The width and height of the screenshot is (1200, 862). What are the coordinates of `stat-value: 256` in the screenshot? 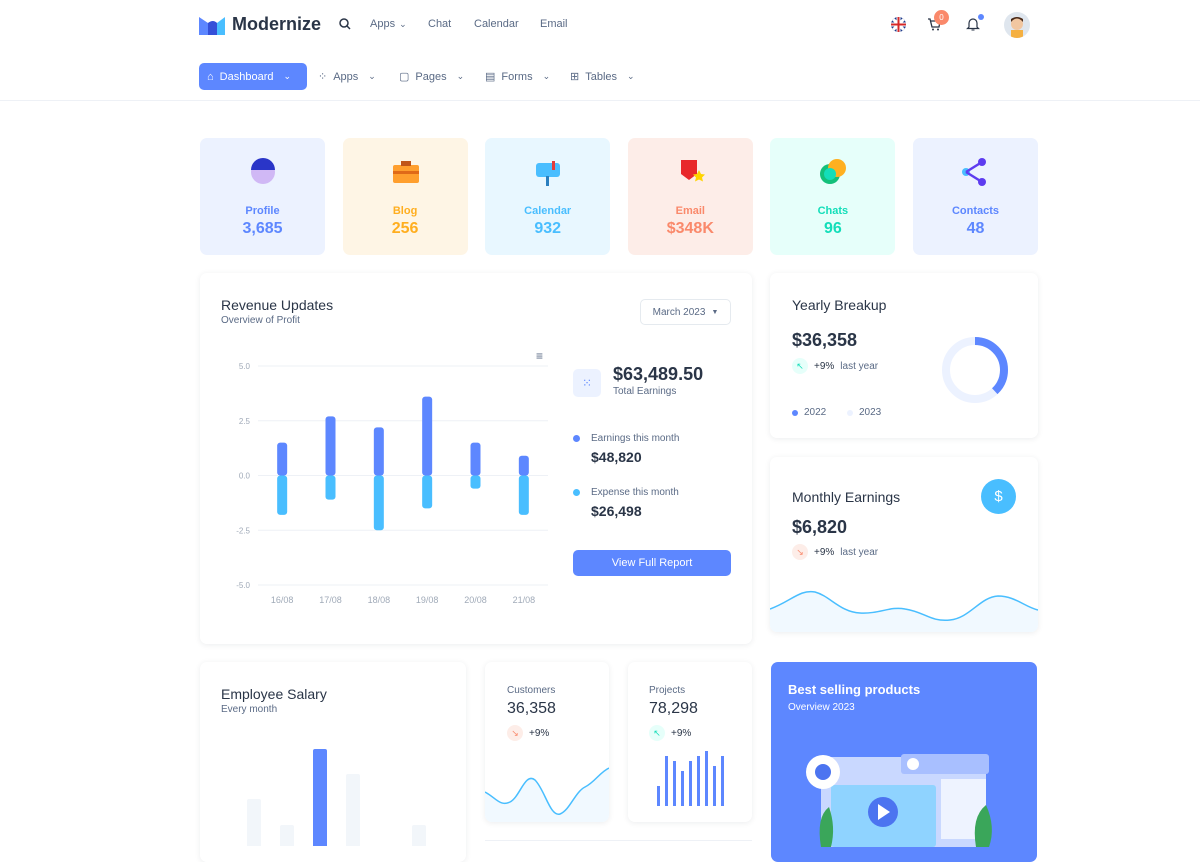 It's located at (405, 228).